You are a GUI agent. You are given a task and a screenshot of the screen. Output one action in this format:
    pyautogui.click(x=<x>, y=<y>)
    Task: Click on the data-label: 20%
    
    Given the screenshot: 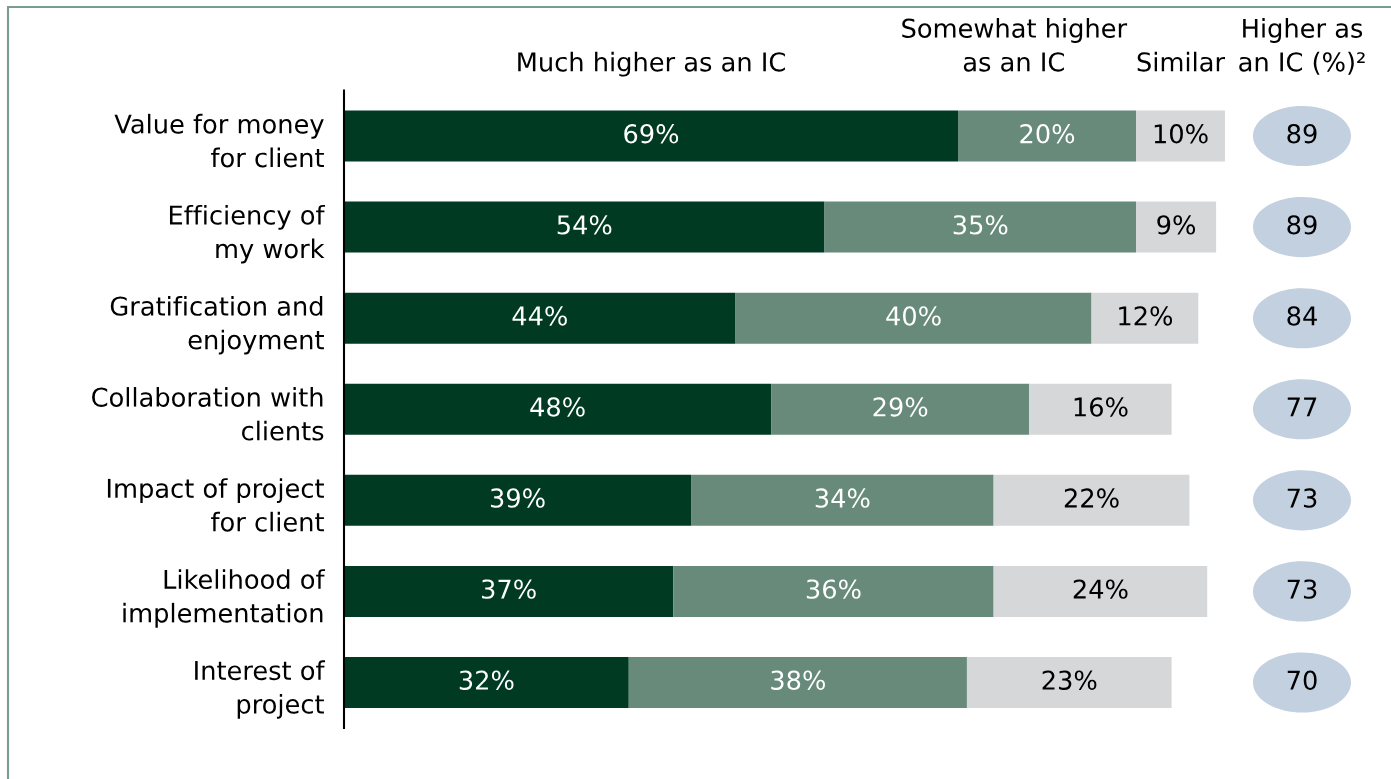 What is the action you would take?
    pyautogui.click(x=1047, y=134)
    